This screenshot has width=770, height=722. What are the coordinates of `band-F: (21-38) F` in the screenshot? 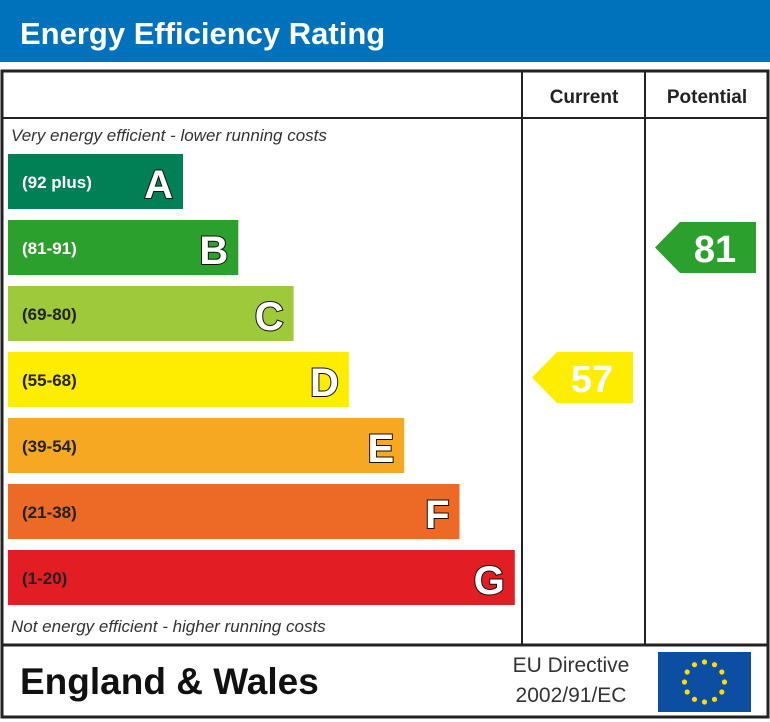 It's located at (234, 511).